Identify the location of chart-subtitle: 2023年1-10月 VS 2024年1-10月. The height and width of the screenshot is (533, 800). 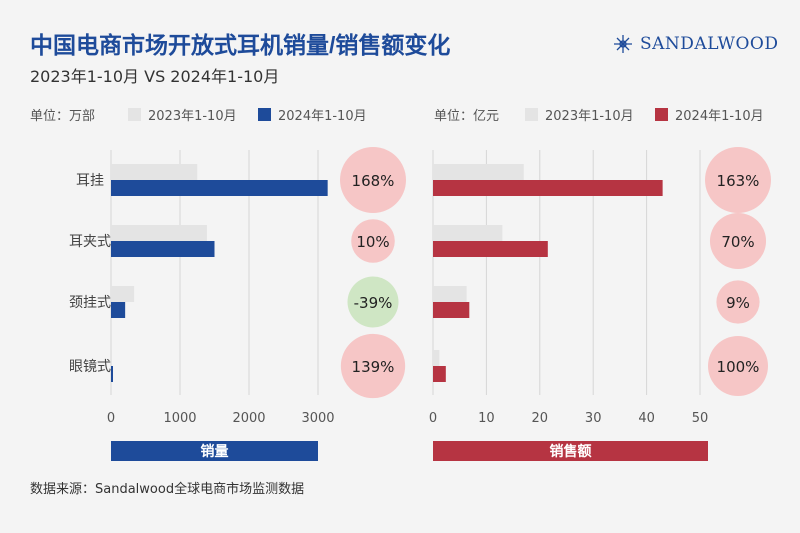
(154, 76).